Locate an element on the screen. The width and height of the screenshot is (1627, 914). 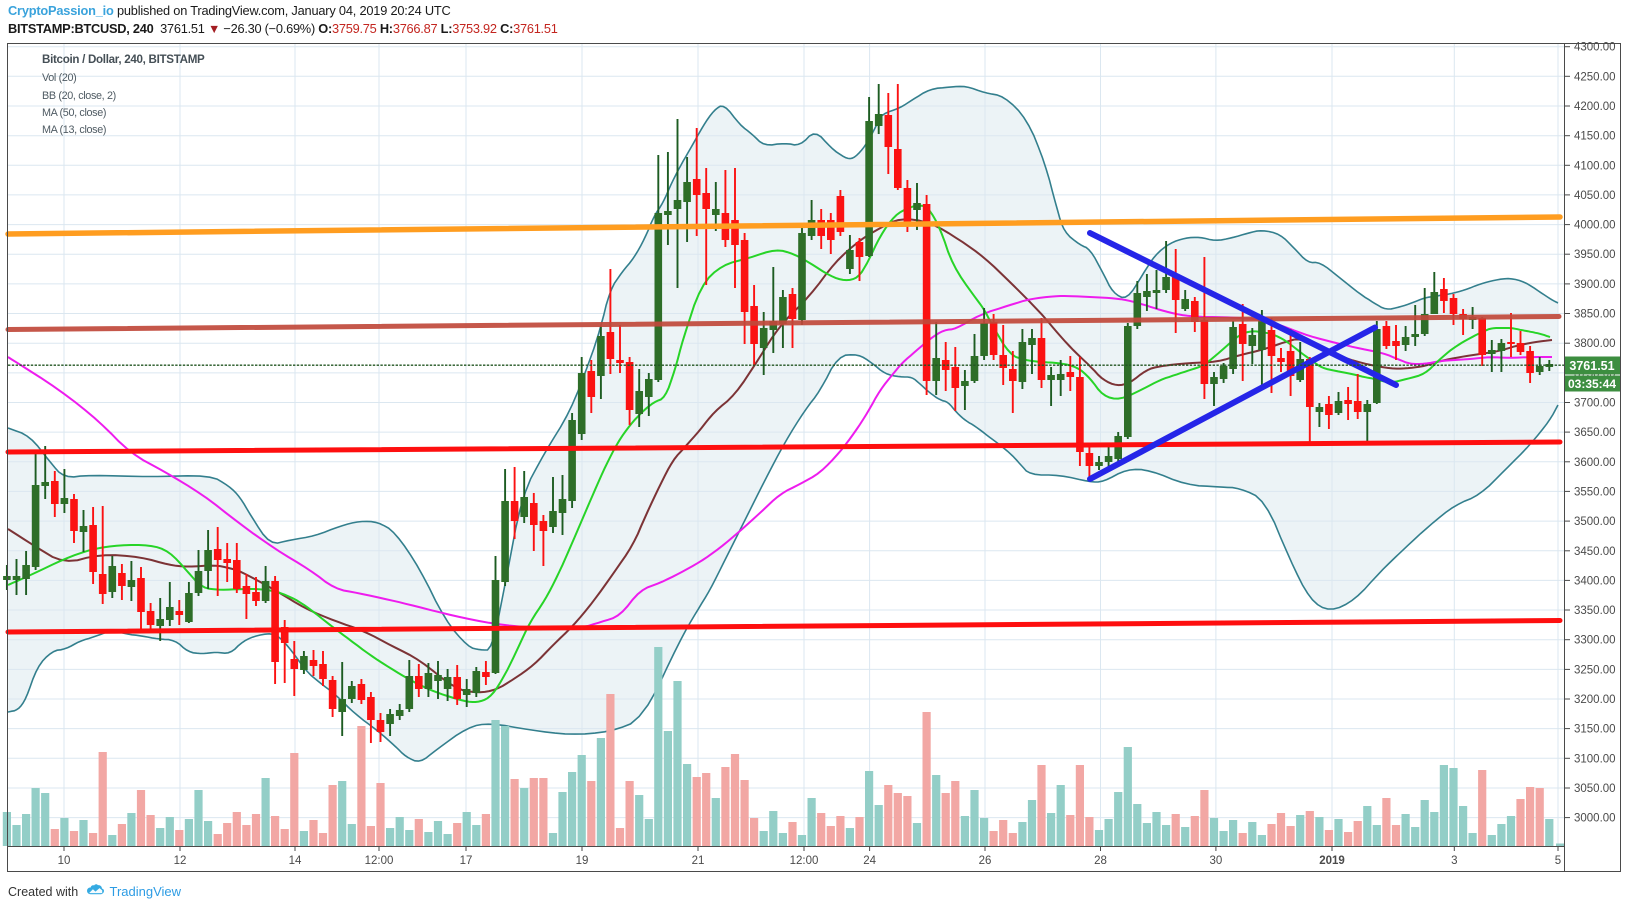
svg-text: 3850.00 is located at coordinates (1595, 315).